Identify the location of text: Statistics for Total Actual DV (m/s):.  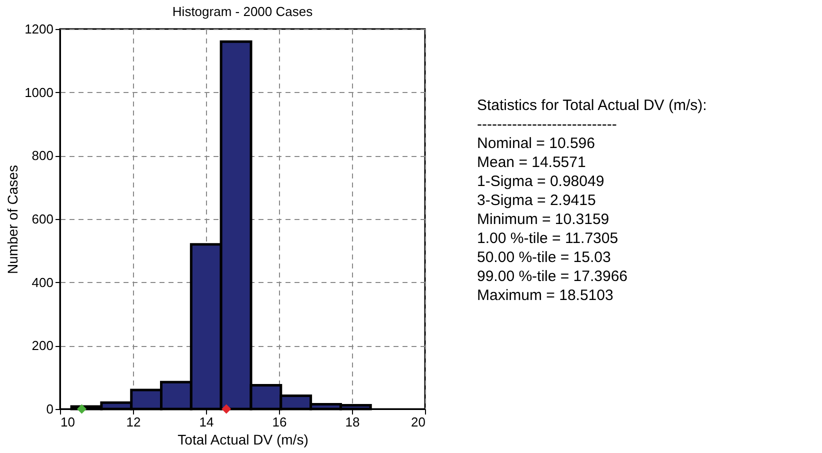
(592, 105).